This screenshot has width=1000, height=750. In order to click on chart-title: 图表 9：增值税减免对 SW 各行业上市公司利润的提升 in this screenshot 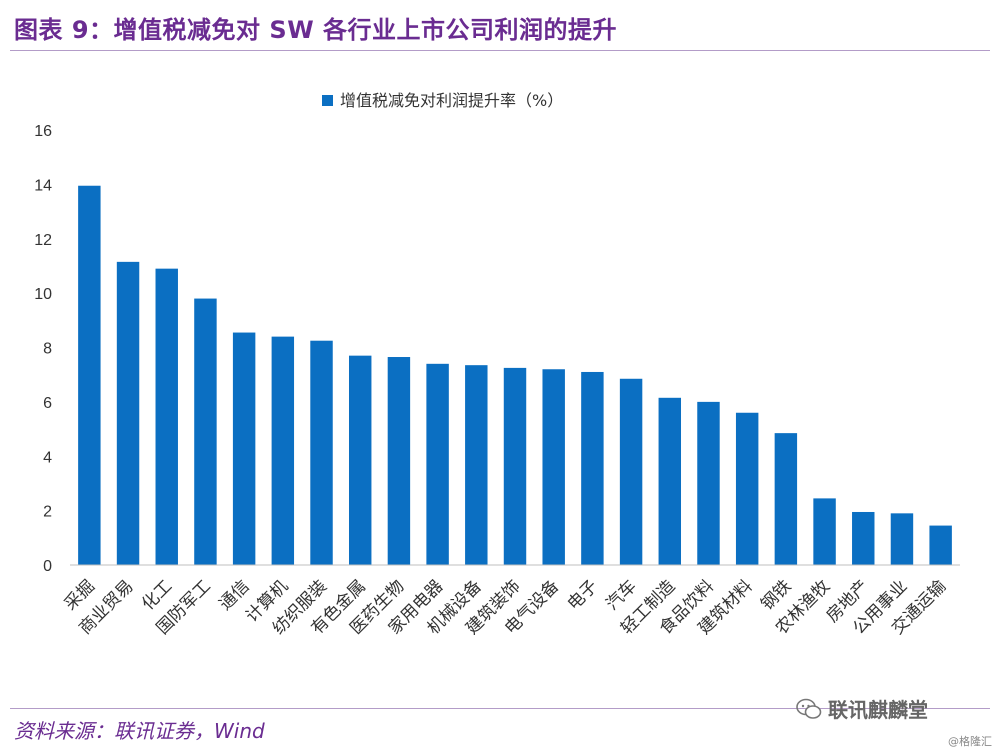, I will do `click(316, 30)`.